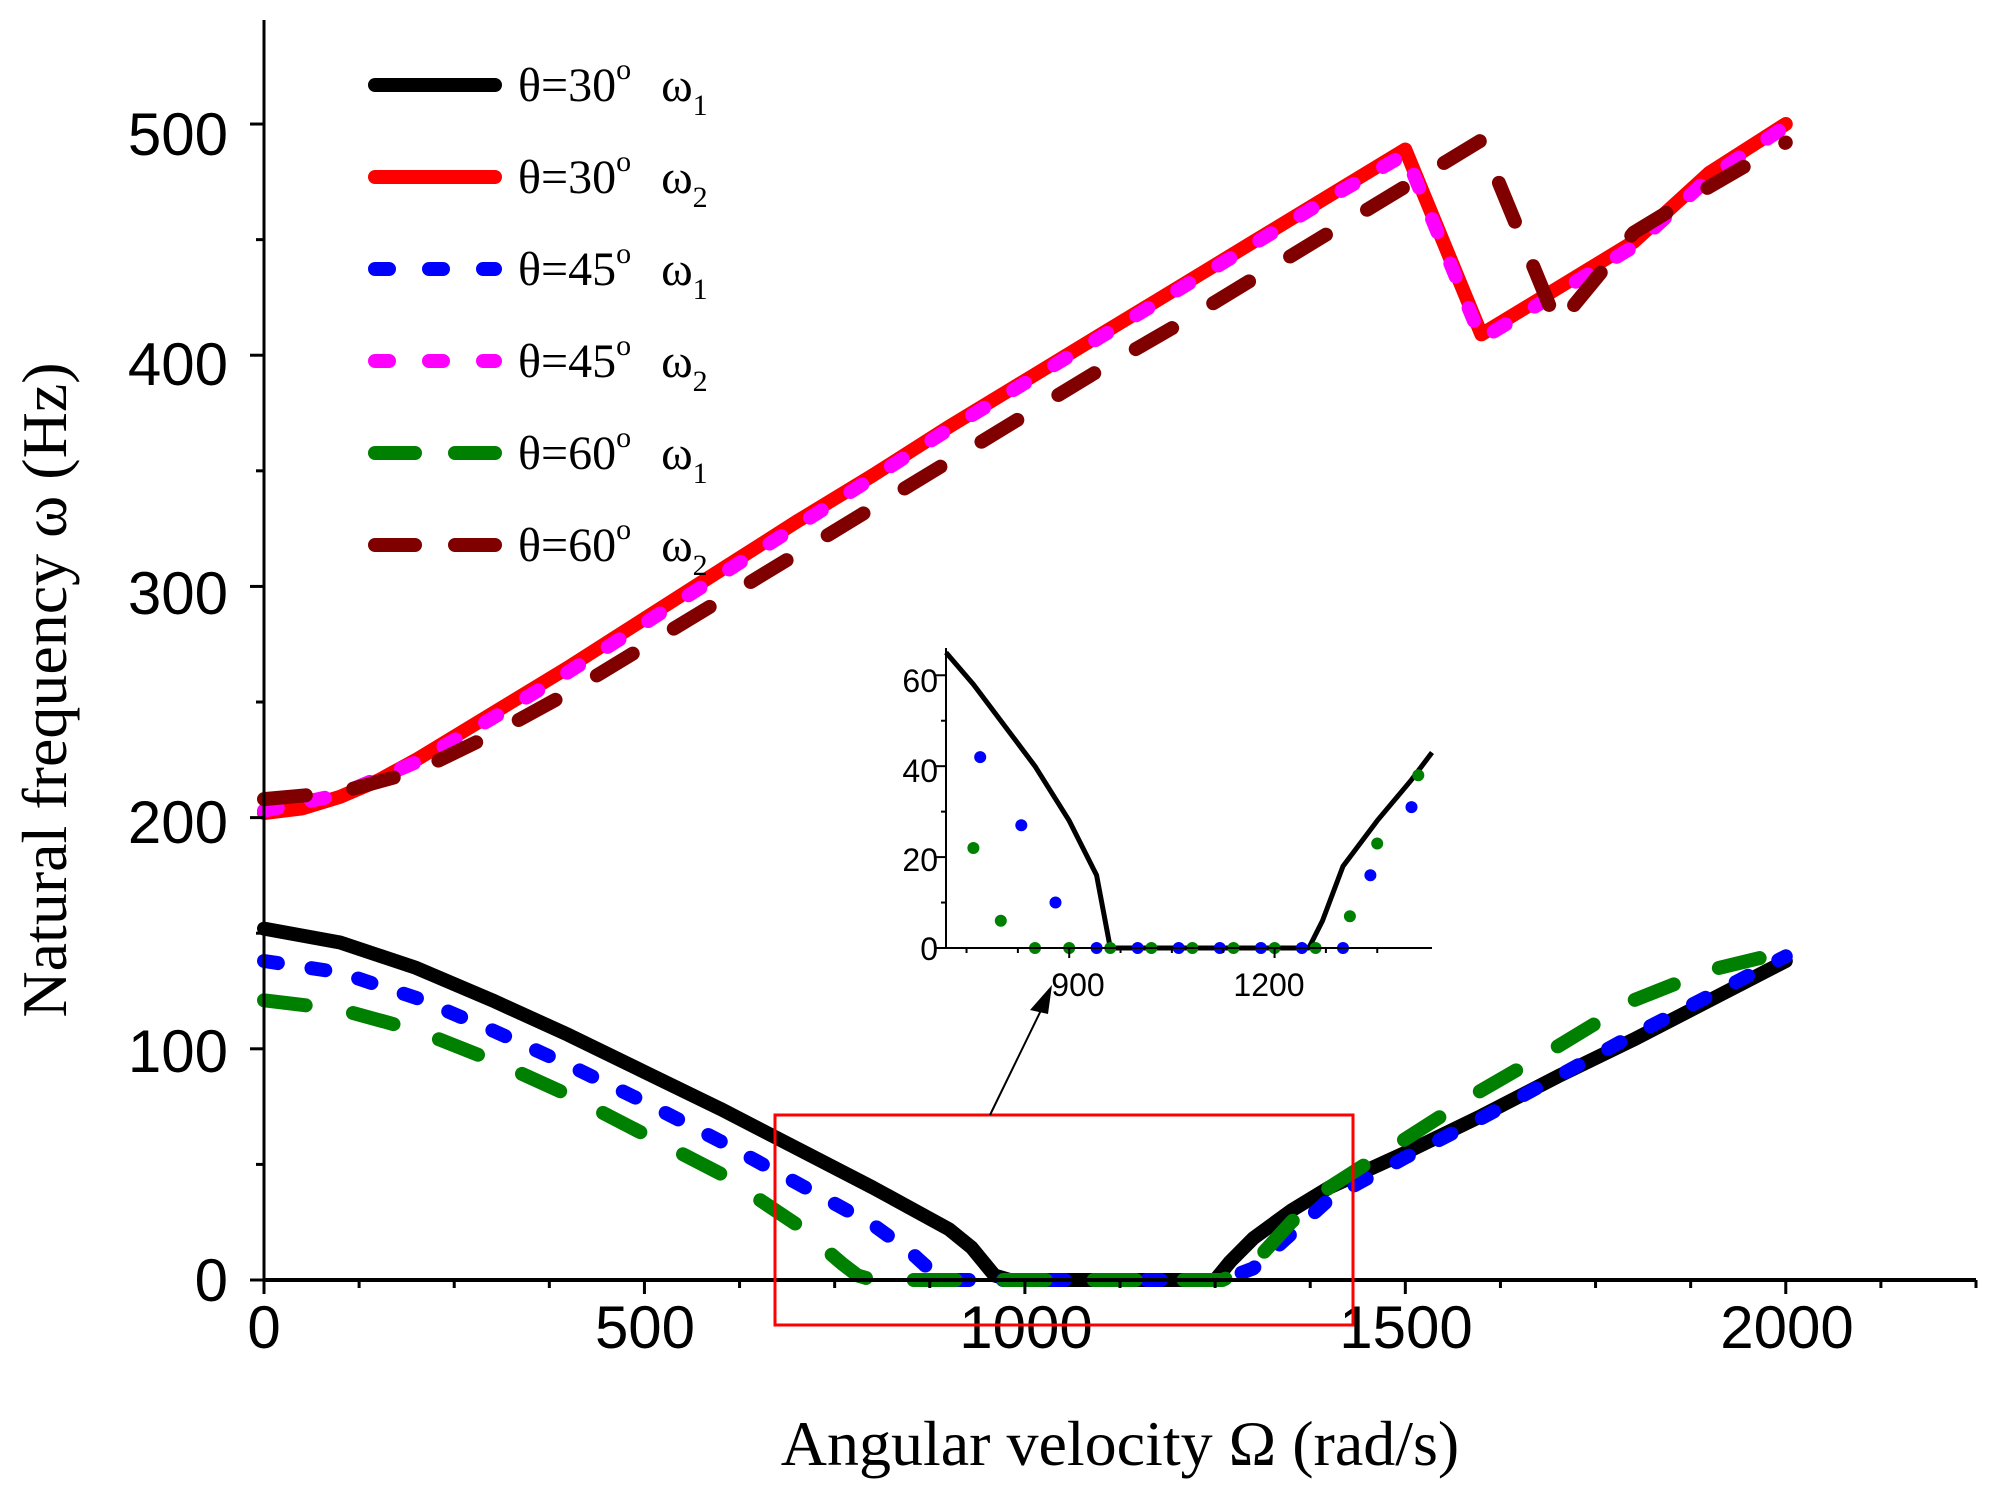 The height and width of the screenshot is (1495, 1991). What do you see at coordinates (613, 87) in the screenshot?
I see `legend-label: θ=30o ω1` at bounding box center [613, 87].